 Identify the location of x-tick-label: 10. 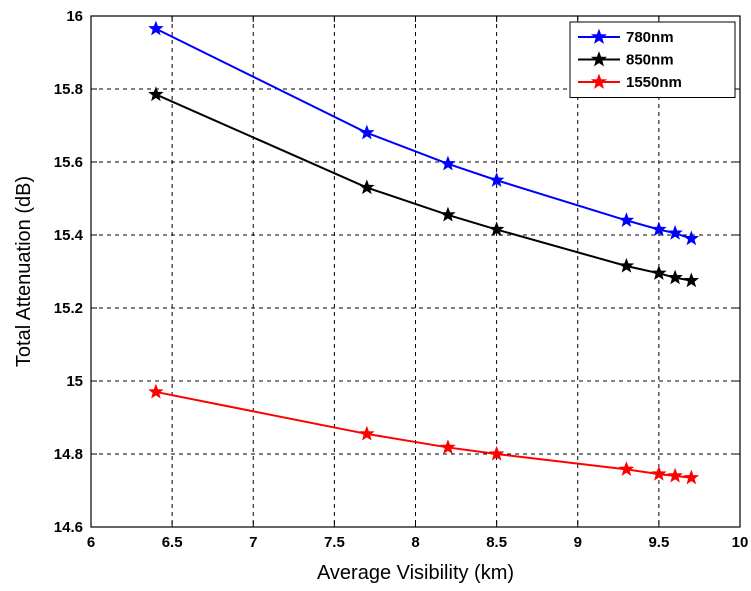
(740, 542).